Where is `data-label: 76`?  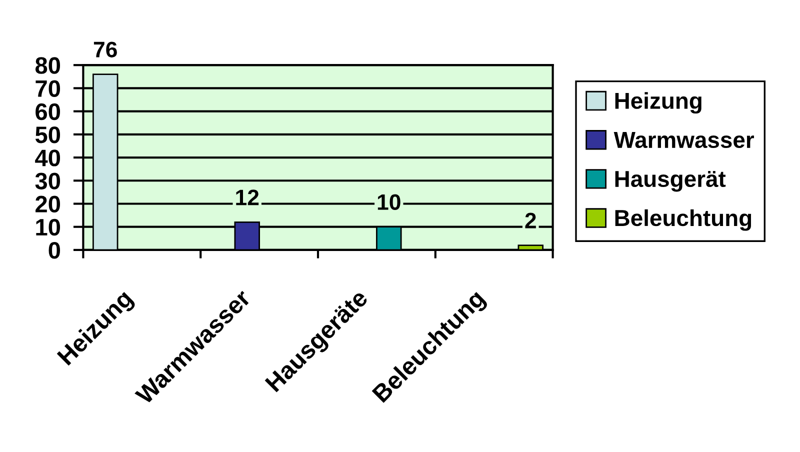
data-label: 76 is located at coordinates (105, 50).